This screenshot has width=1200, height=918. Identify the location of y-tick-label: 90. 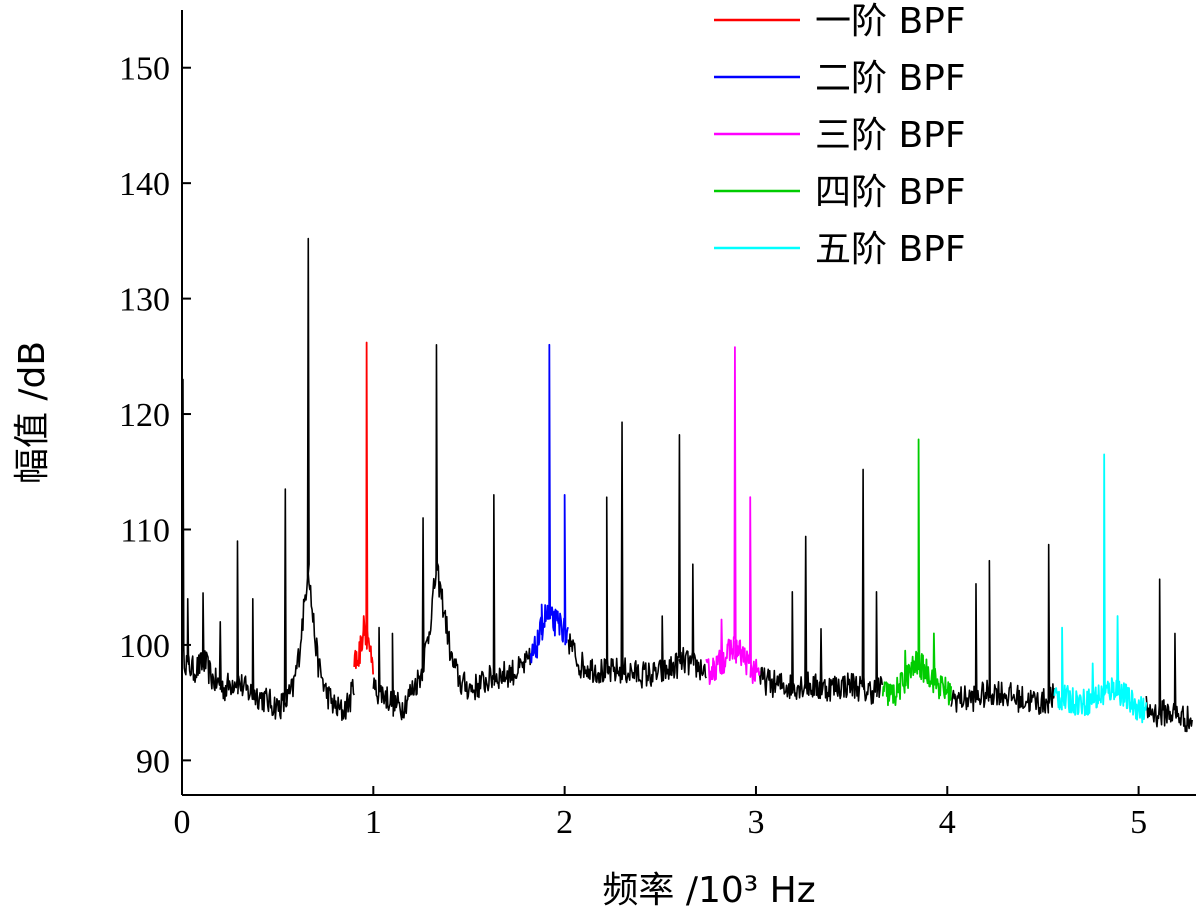
(153, 761).